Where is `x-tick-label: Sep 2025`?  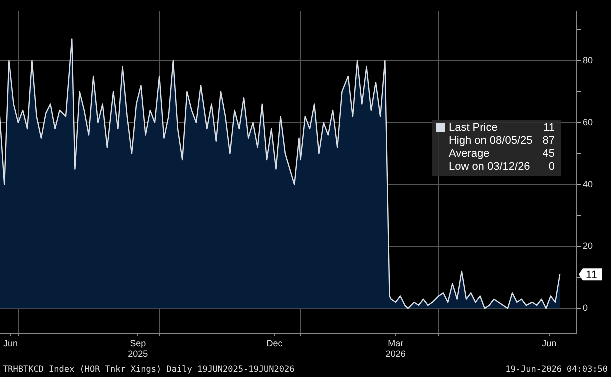
x-tick-label: Sep 2025 is located at coordinates (138, 349).